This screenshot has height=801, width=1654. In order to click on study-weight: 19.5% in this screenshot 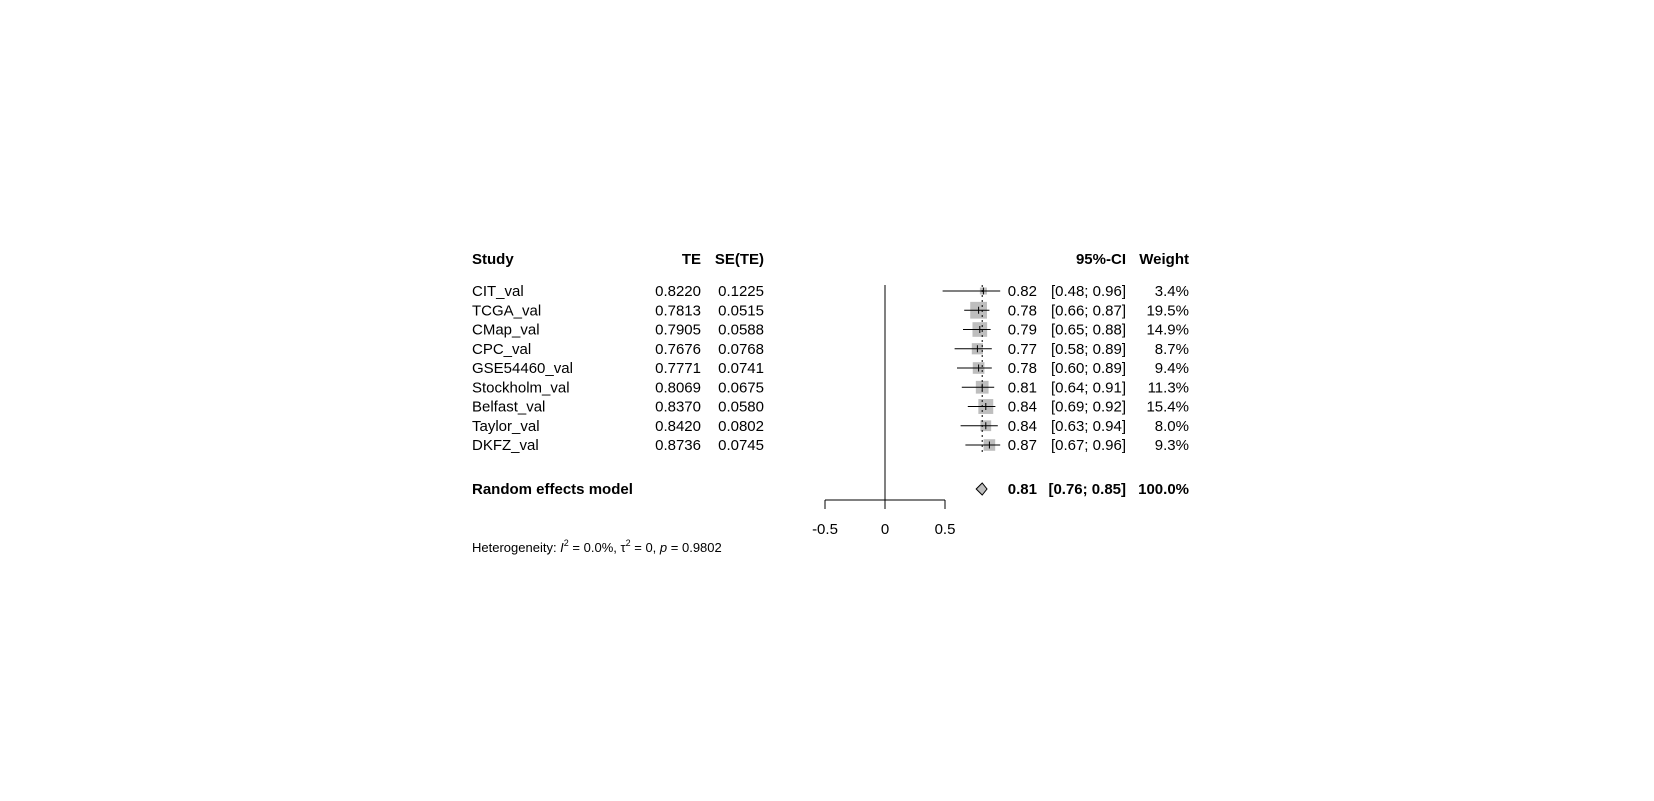, I will do `click(1167, 310)`.